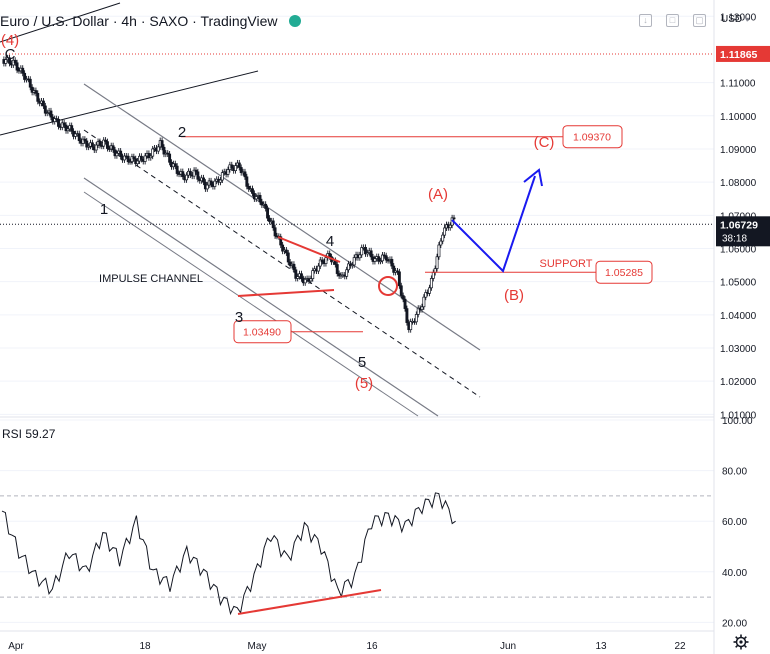 The image size is (770, 654). I want to click on wave-label: C, so click(10, 54).